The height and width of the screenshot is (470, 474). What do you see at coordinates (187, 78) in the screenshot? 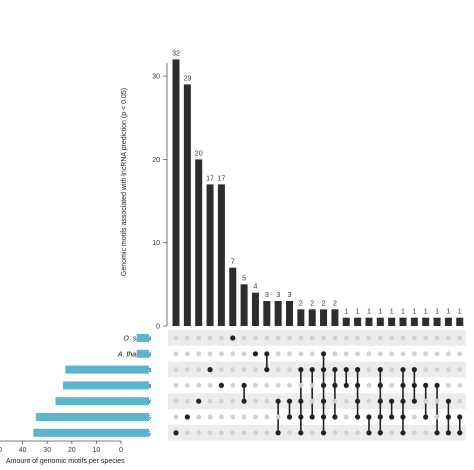
I see `bar-value-label: 29` at bounding box center [187, 78].